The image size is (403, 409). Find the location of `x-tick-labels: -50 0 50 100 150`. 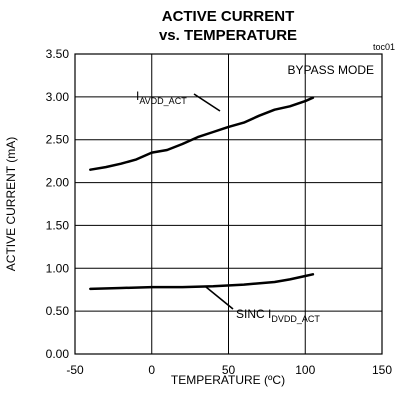

x-tick-labels: -50 0 50 100 150 is located at coordinates (229, 370).